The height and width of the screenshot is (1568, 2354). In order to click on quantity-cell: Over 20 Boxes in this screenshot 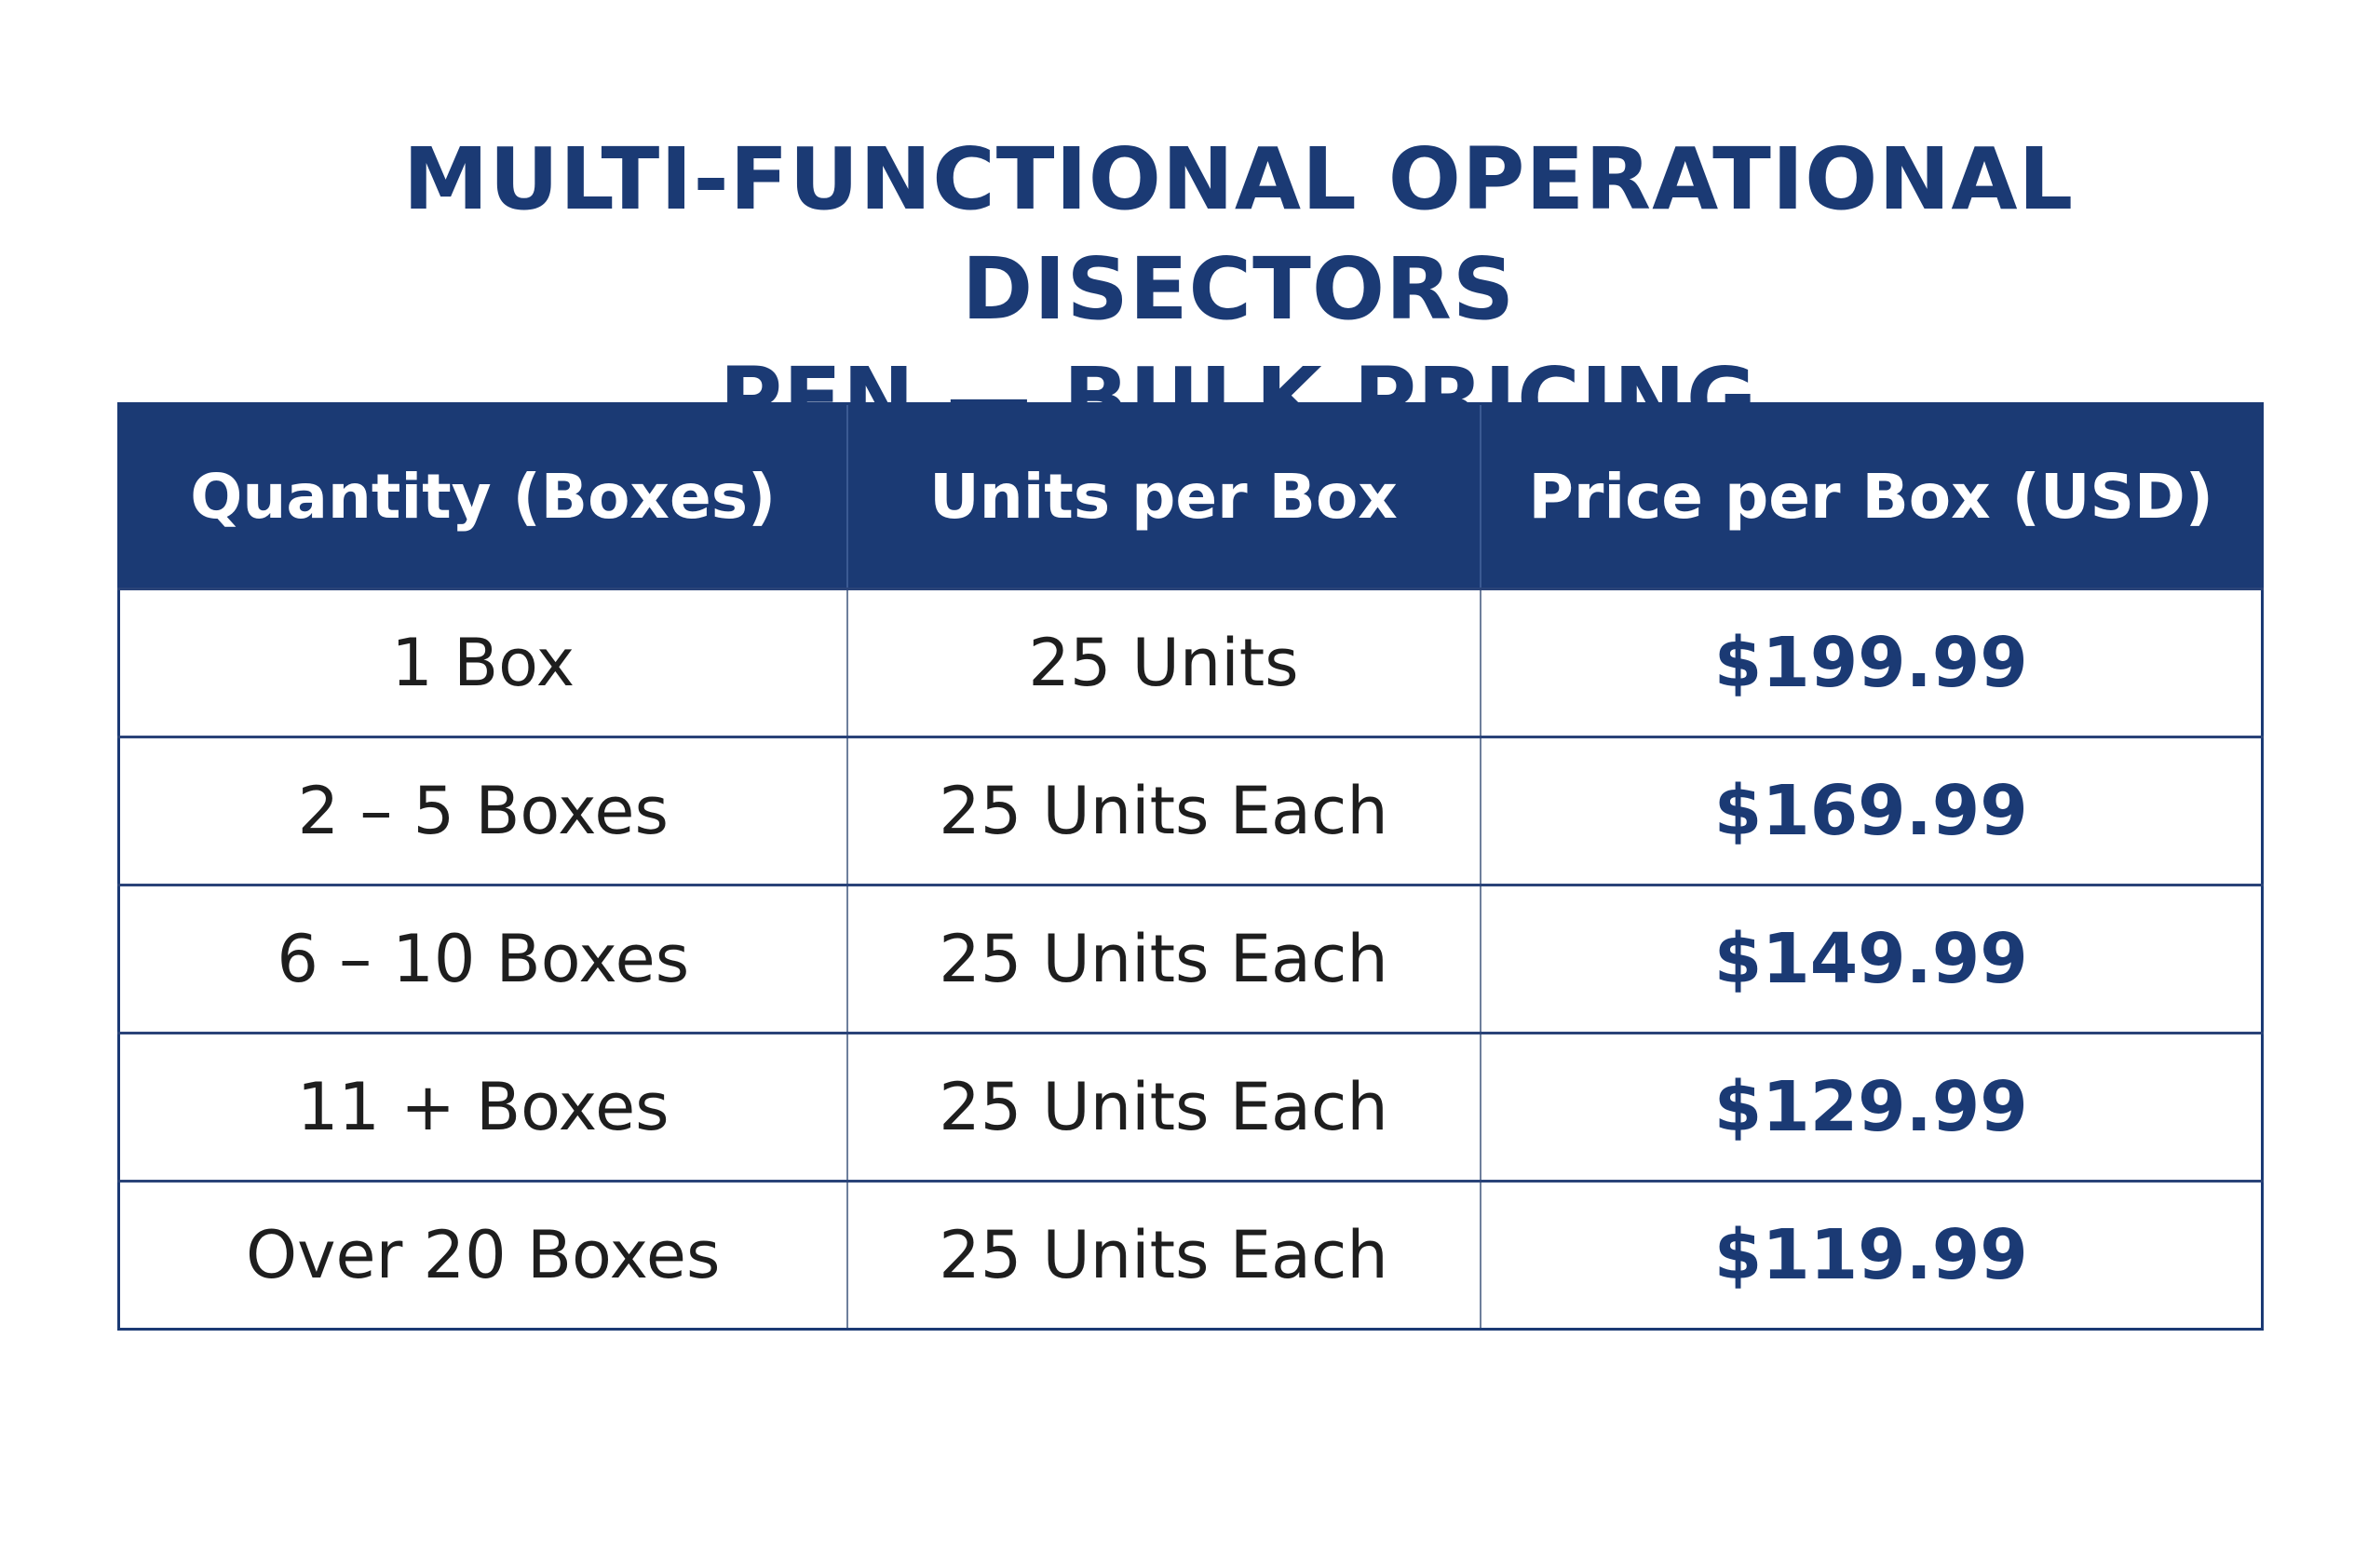, I will do `click(482, 1255)`.